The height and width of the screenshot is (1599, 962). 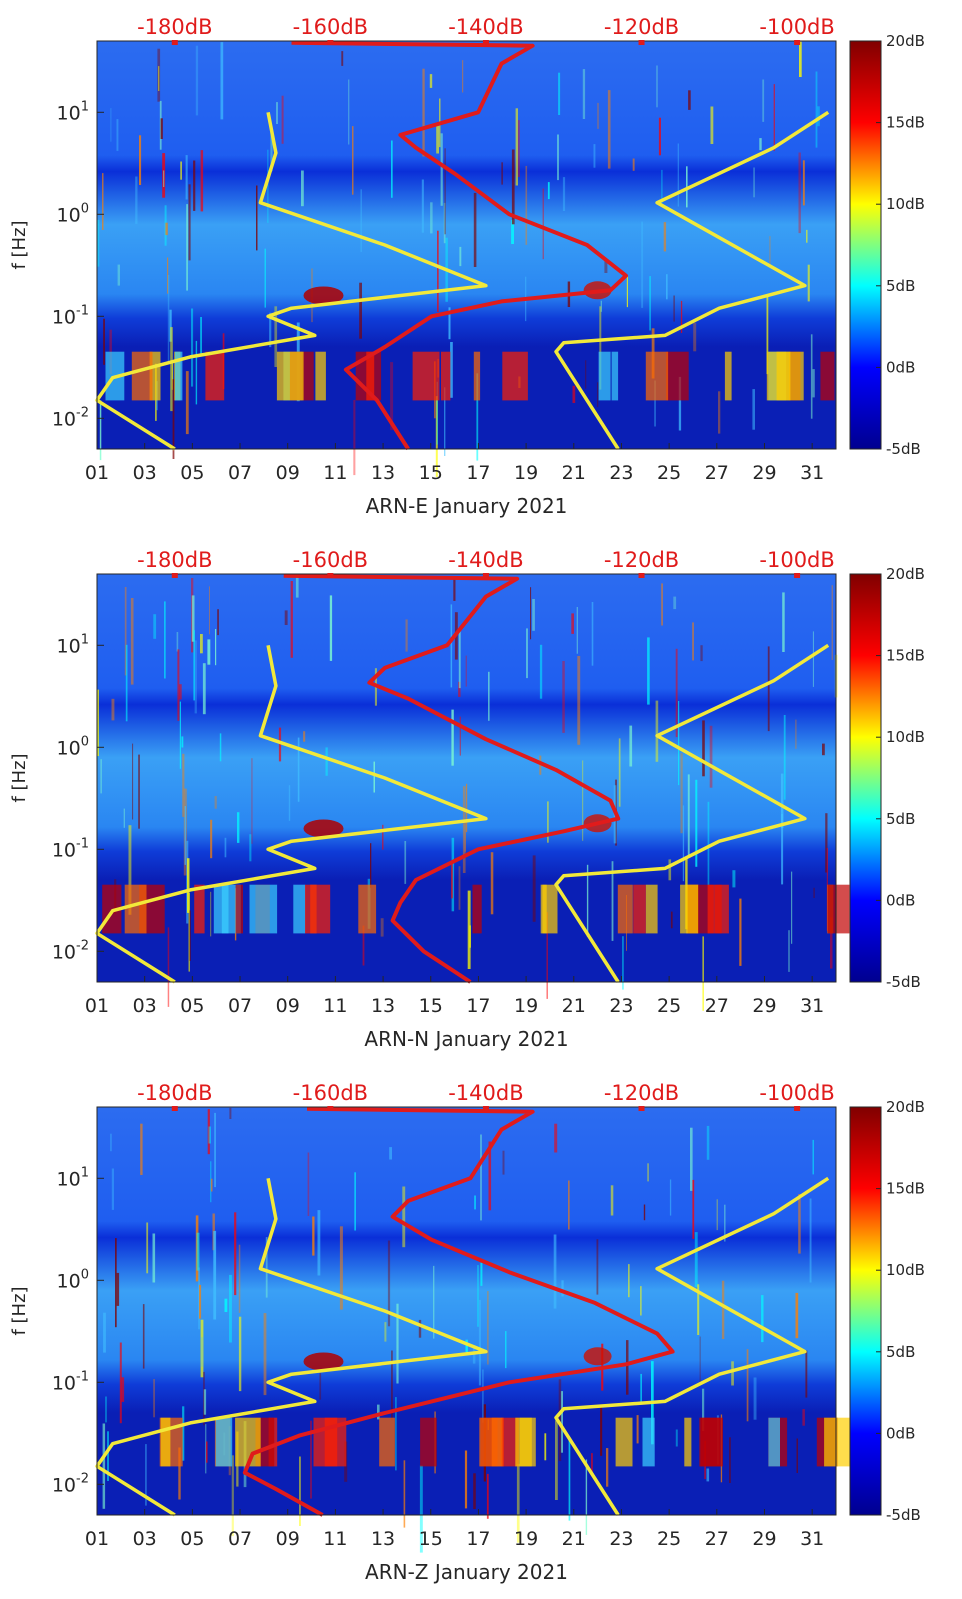 I want to click on y-axis-ticks: 10-2 10-1 100 101, so click(x=78, y=264).